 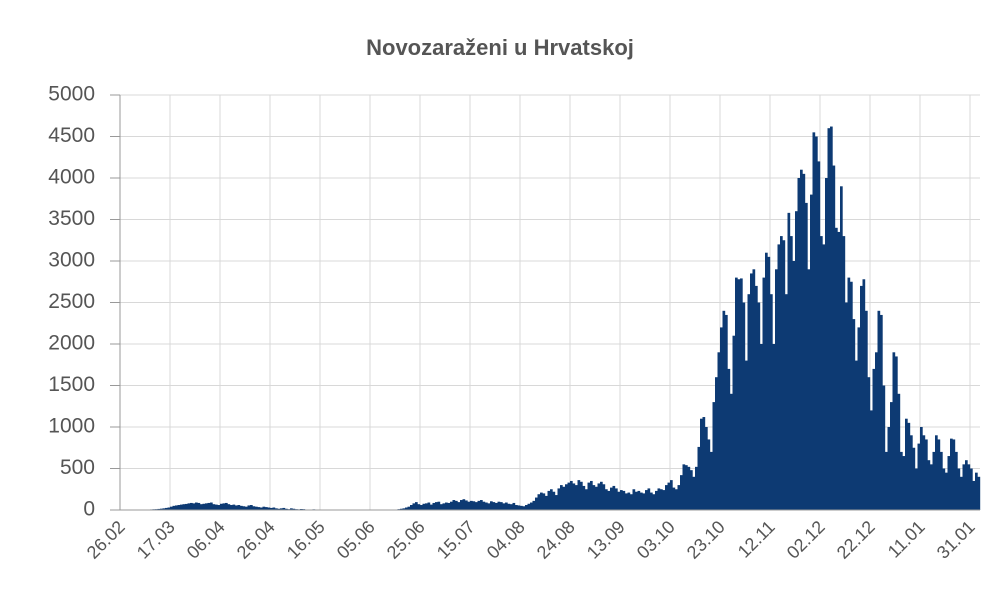 I want to click on x-tick-label: 11.01, so click(x=906, y=539).